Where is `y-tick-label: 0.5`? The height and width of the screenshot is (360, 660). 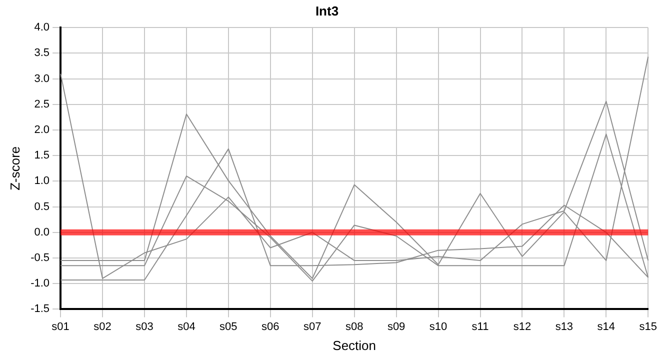 y-tick-label: 0.5 is located at coordinates (42, 206).